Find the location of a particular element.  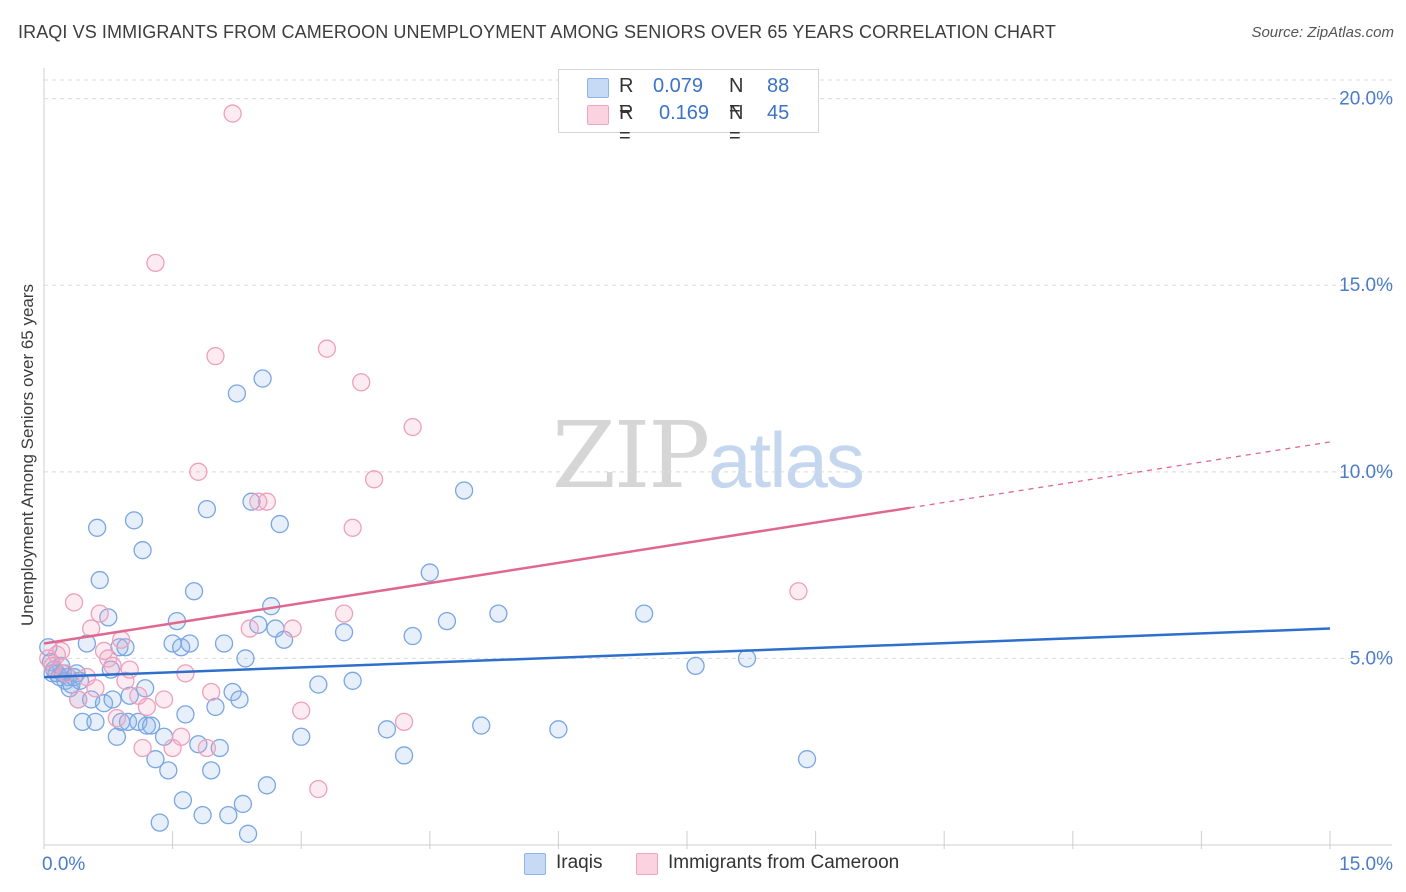

cameroon-trend-line is located at coordinates (477, 575).